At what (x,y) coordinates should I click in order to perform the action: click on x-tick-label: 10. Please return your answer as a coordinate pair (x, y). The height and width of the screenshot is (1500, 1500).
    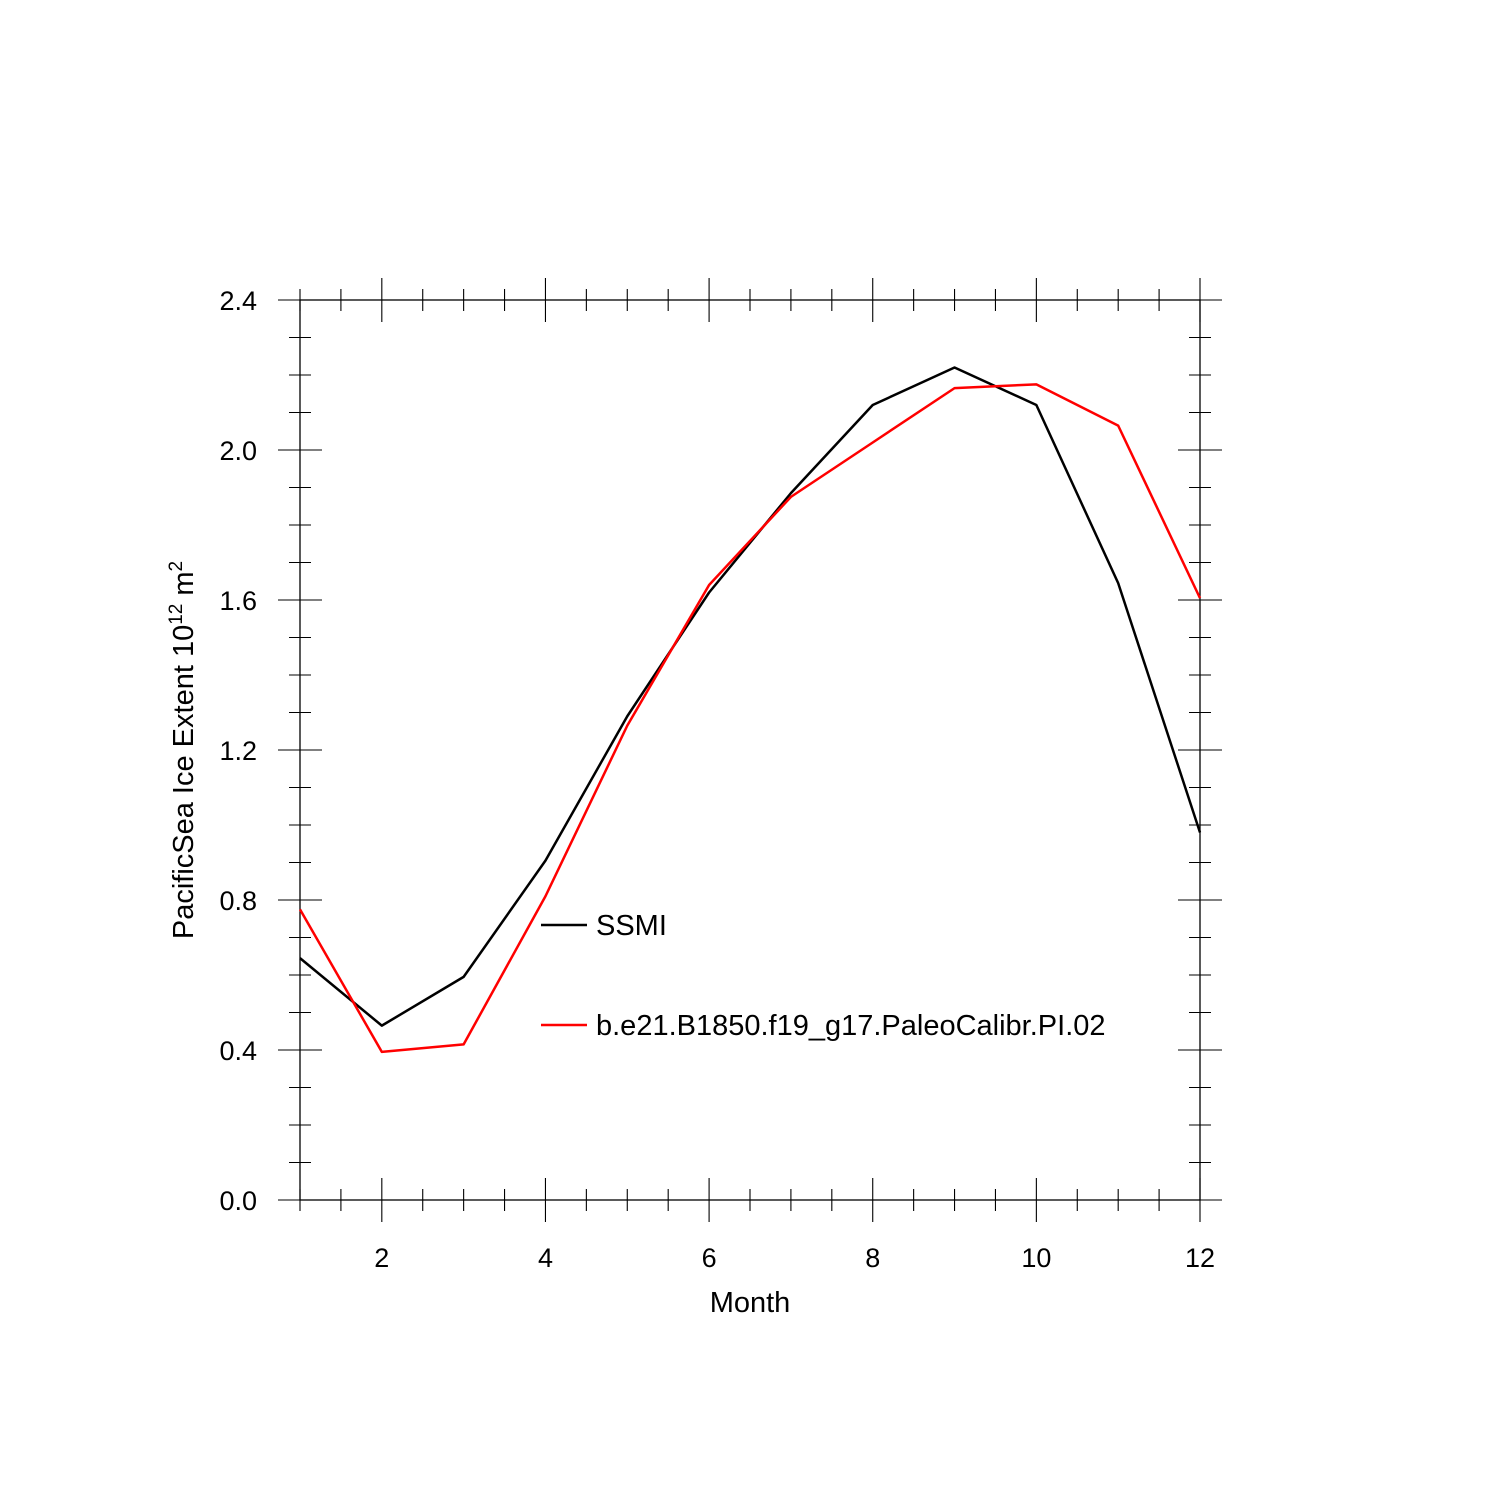
    Looking at the image, I should click on (1036, 1258).